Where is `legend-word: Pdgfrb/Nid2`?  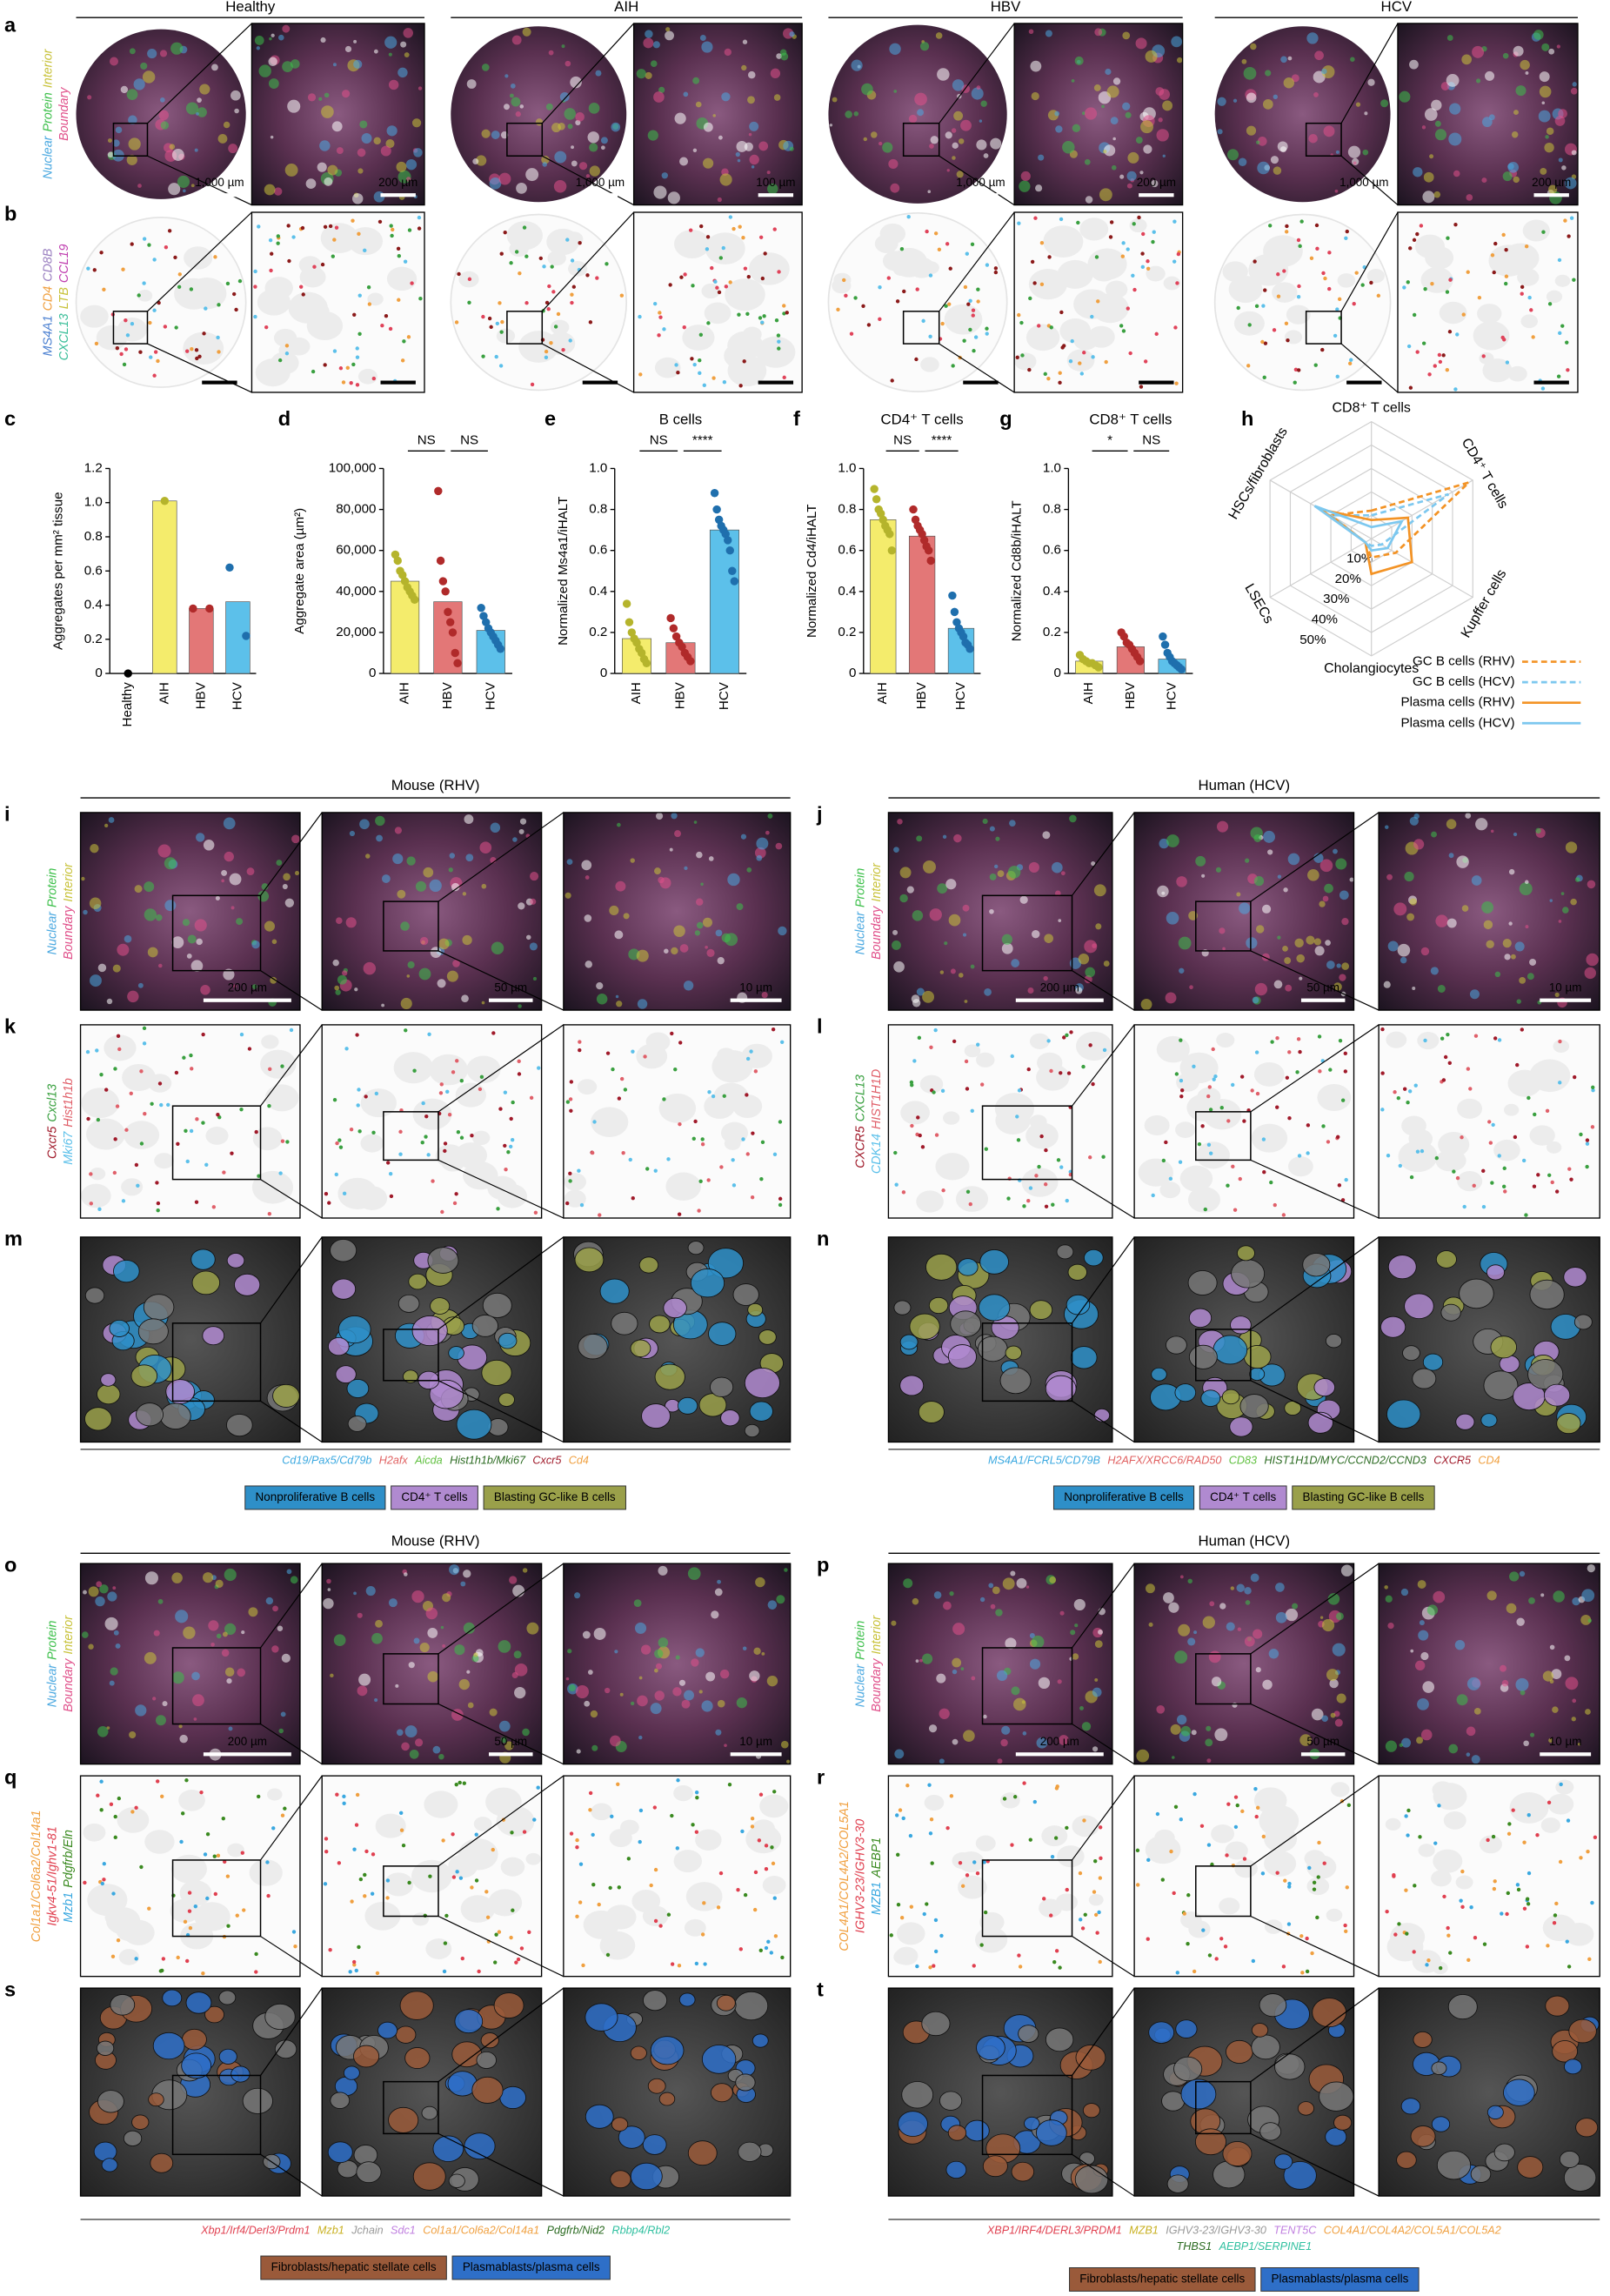 legend-word: Pdgfrb/Nid2 is located at coordinates (576, 2231).